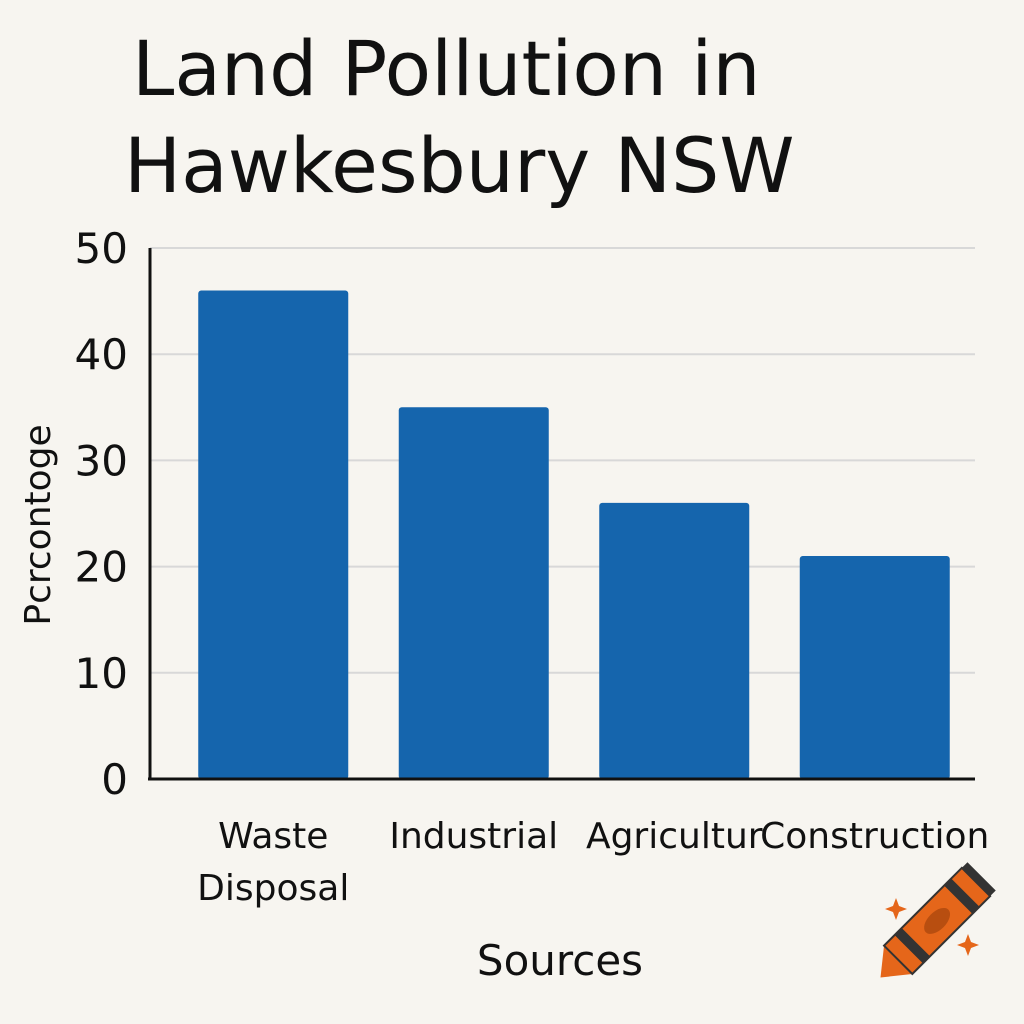 This screenshot has width=1024, height=1024. What do you see at coordinates (101, 514) in the screenshot?
I see `y-tick-labels: 0 10 20 30 40 50` at bounding box center [101, 514].